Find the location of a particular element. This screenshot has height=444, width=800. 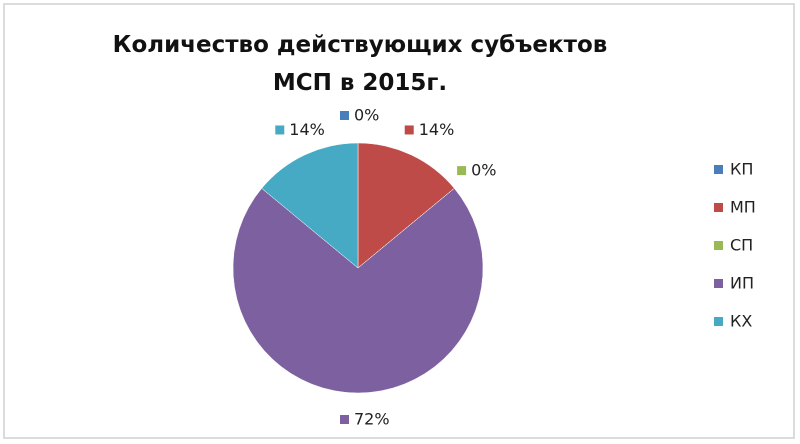

legend-label: МП is located at coordinates (743, 207).